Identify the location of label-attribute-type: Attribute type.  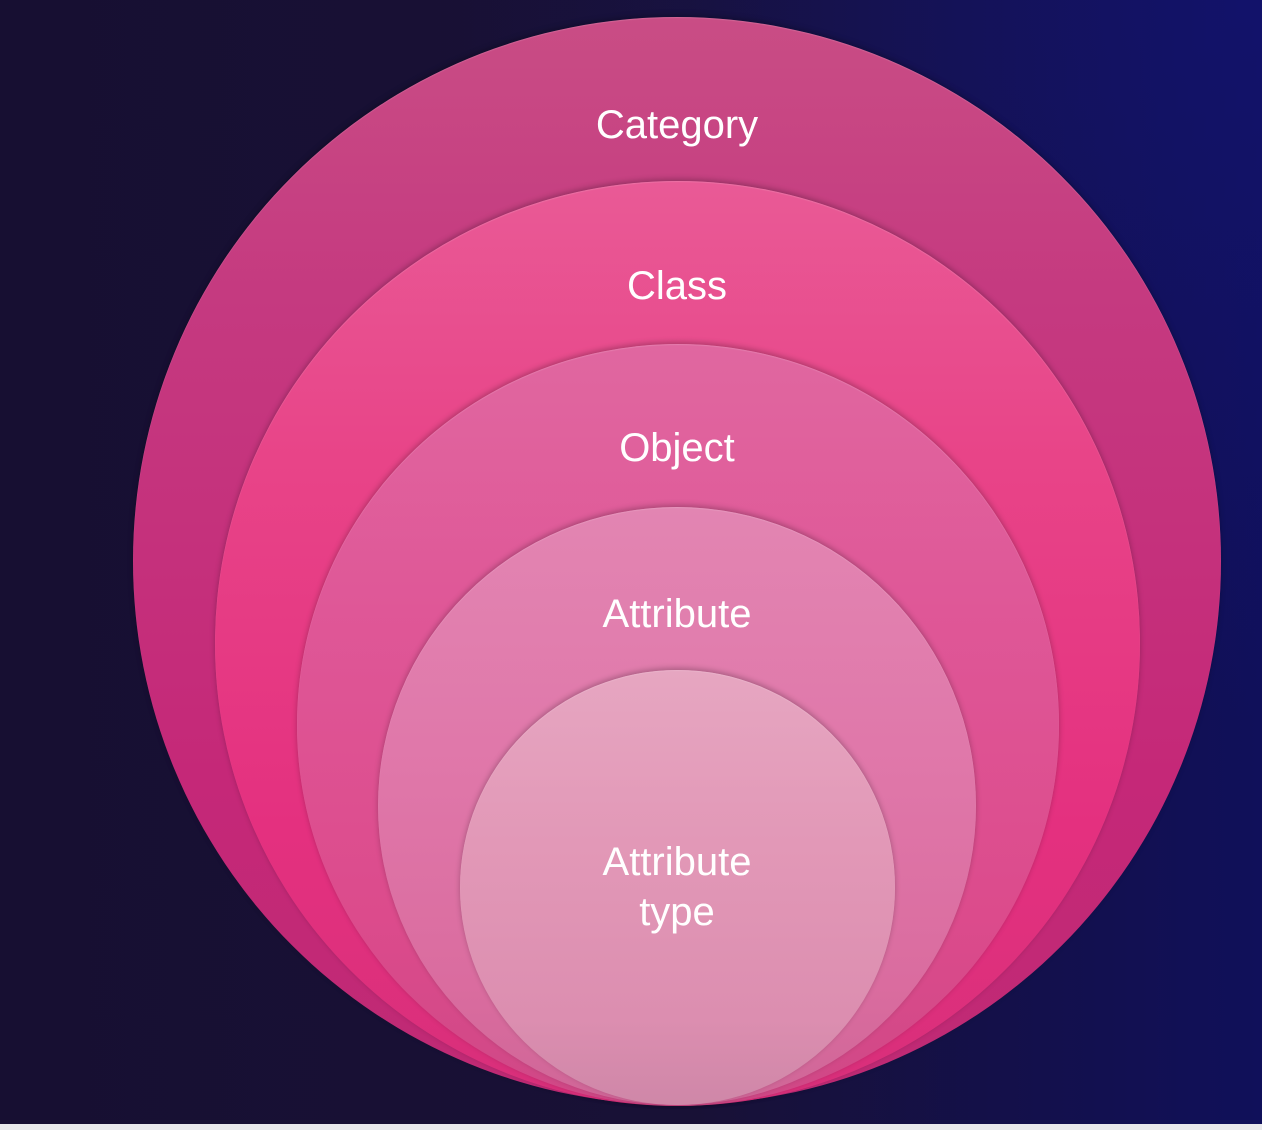
(677, 887).